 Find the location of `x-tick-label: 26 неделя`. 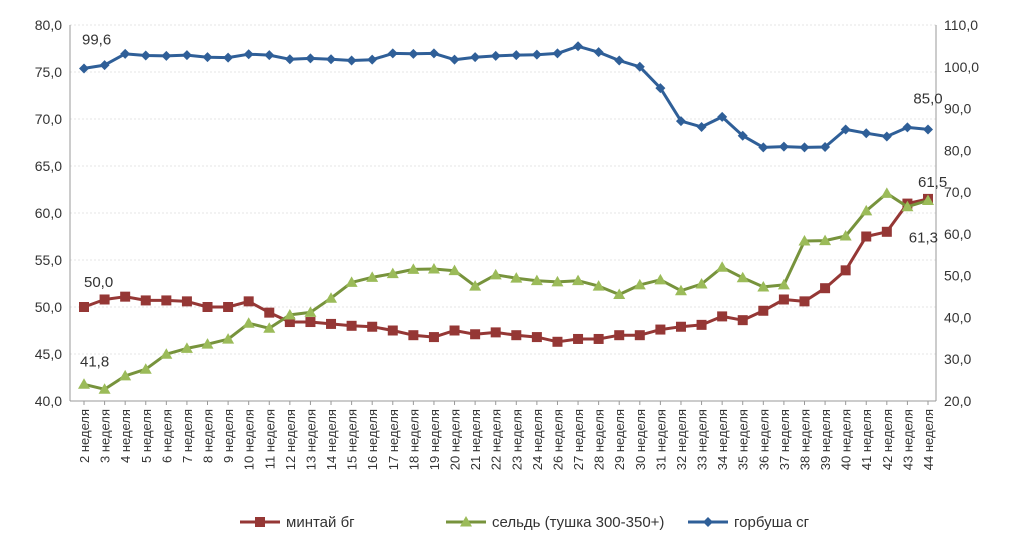

x-tick-label: 26 неделя is located at coordinates (557, 439).